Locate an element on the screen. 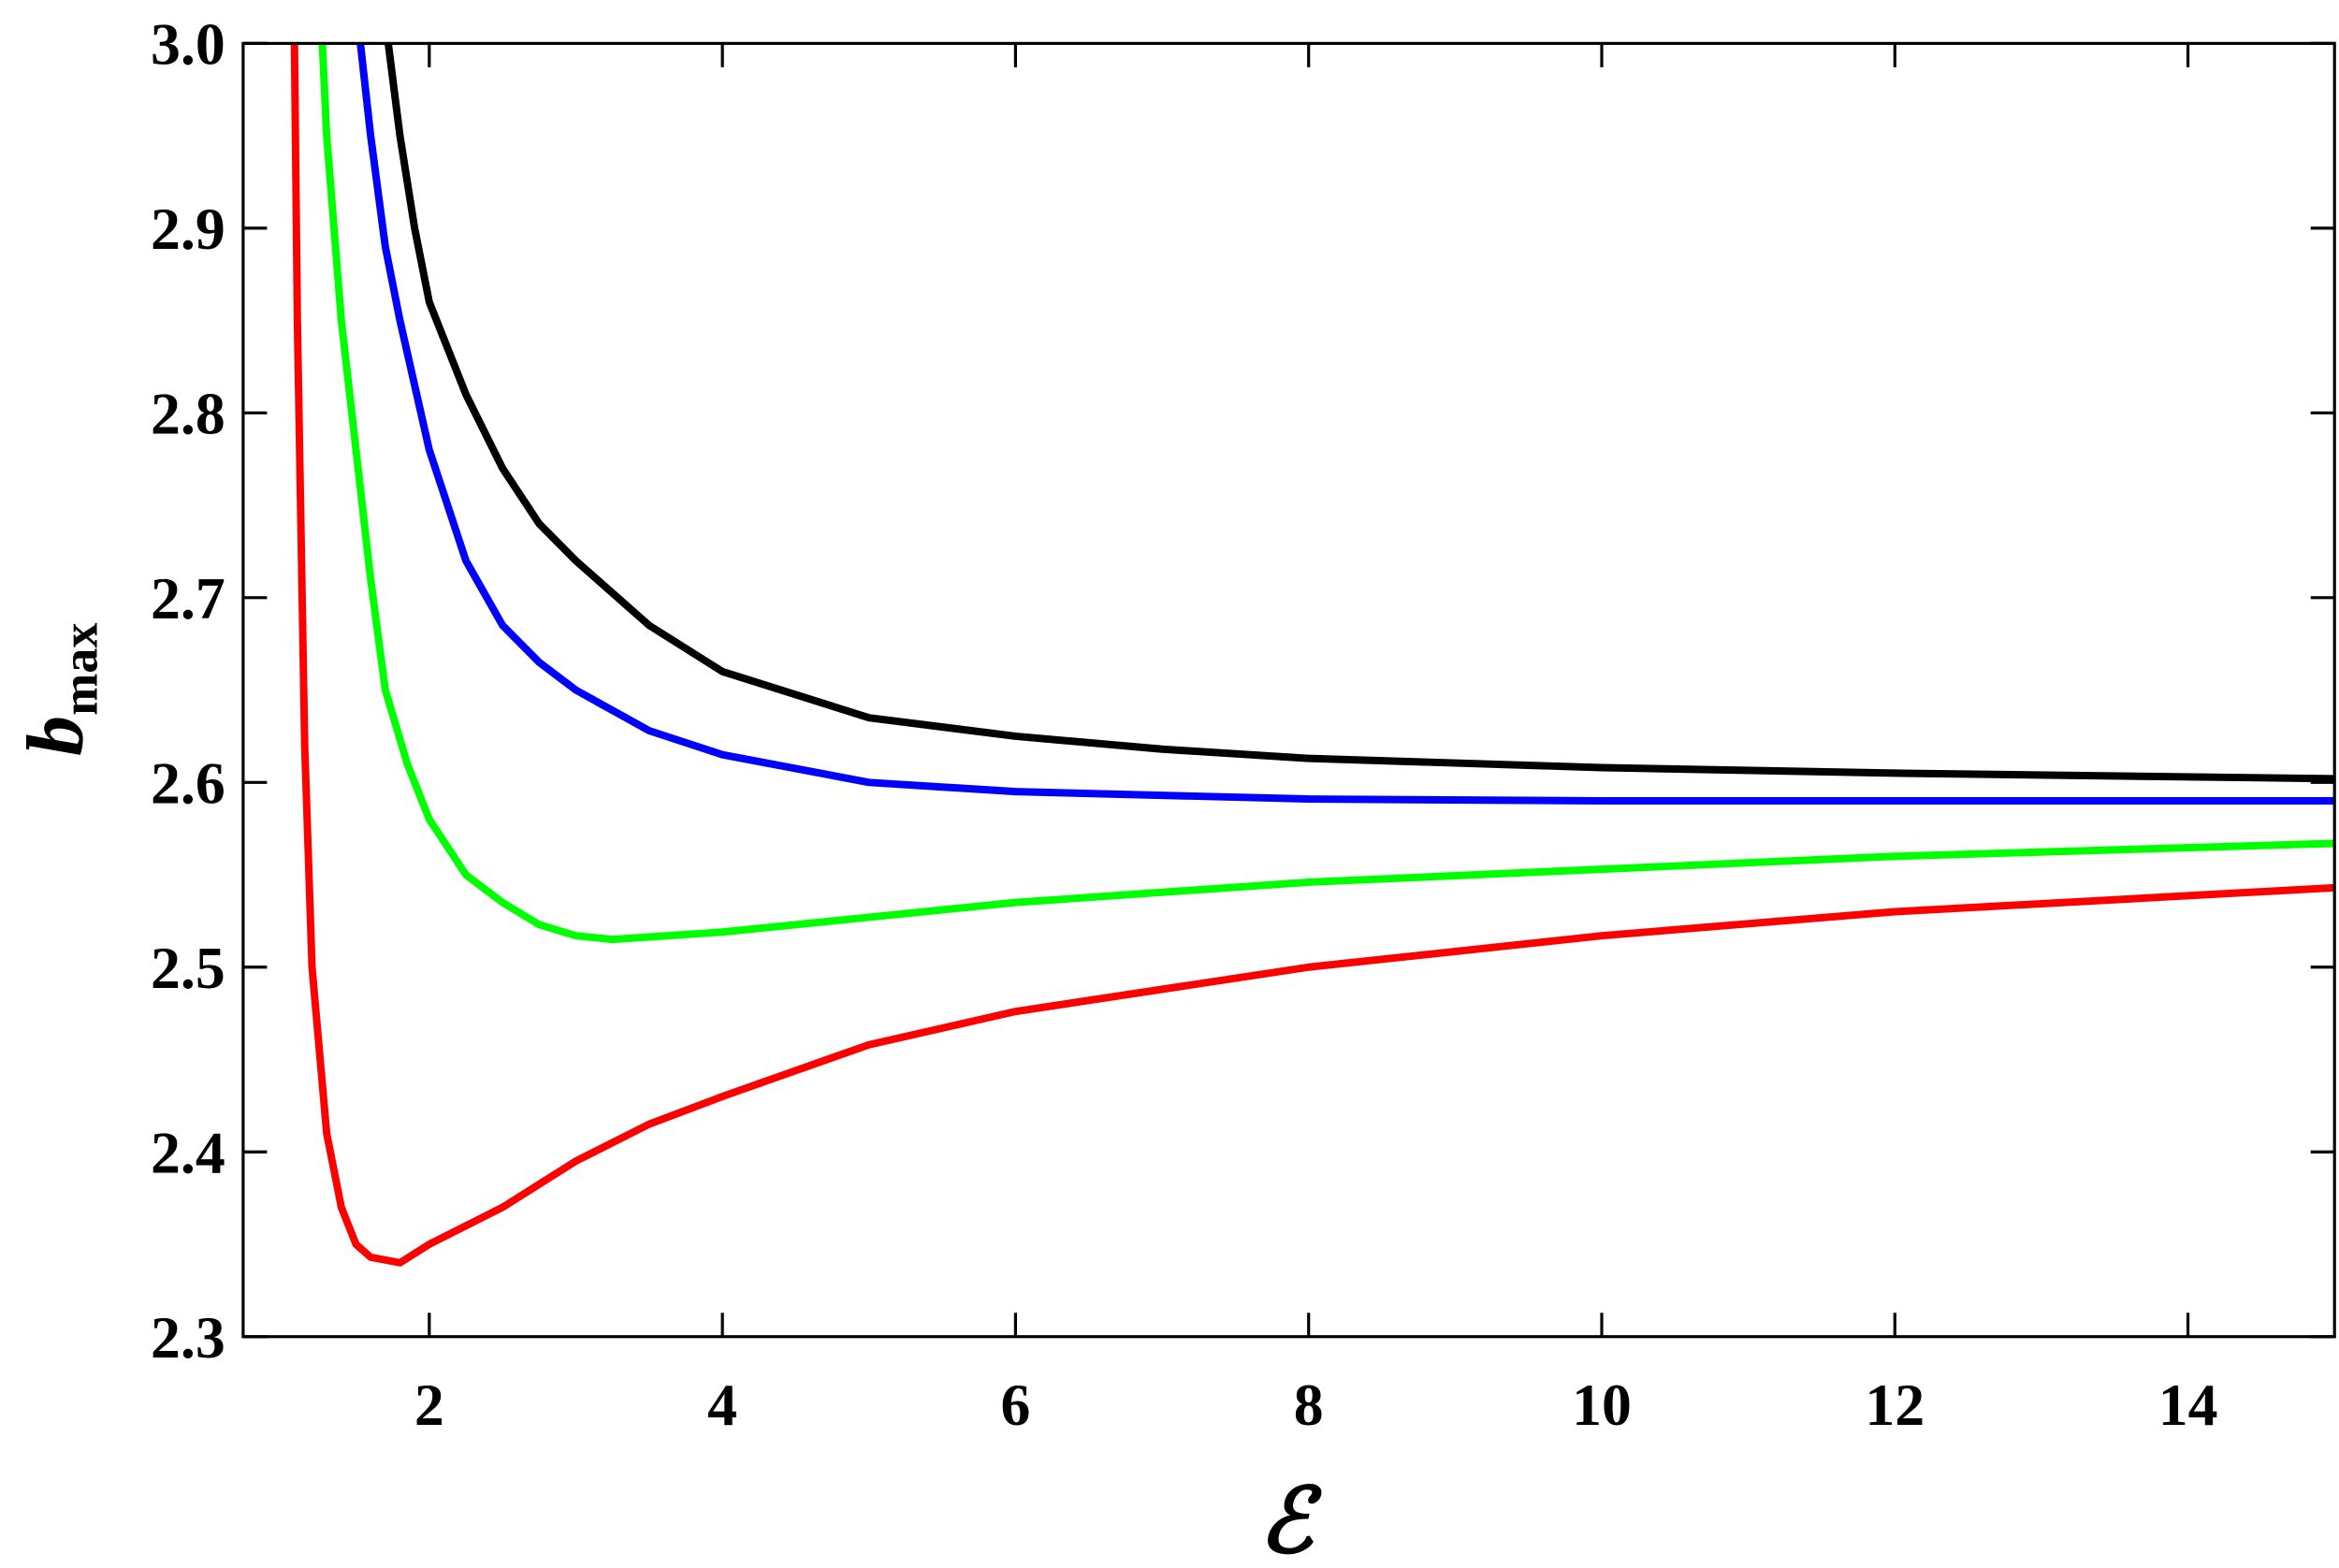 The width and height of the screenshot is (2339, 1568). y-axis-label-main: b is located at coordinates (55, 736).